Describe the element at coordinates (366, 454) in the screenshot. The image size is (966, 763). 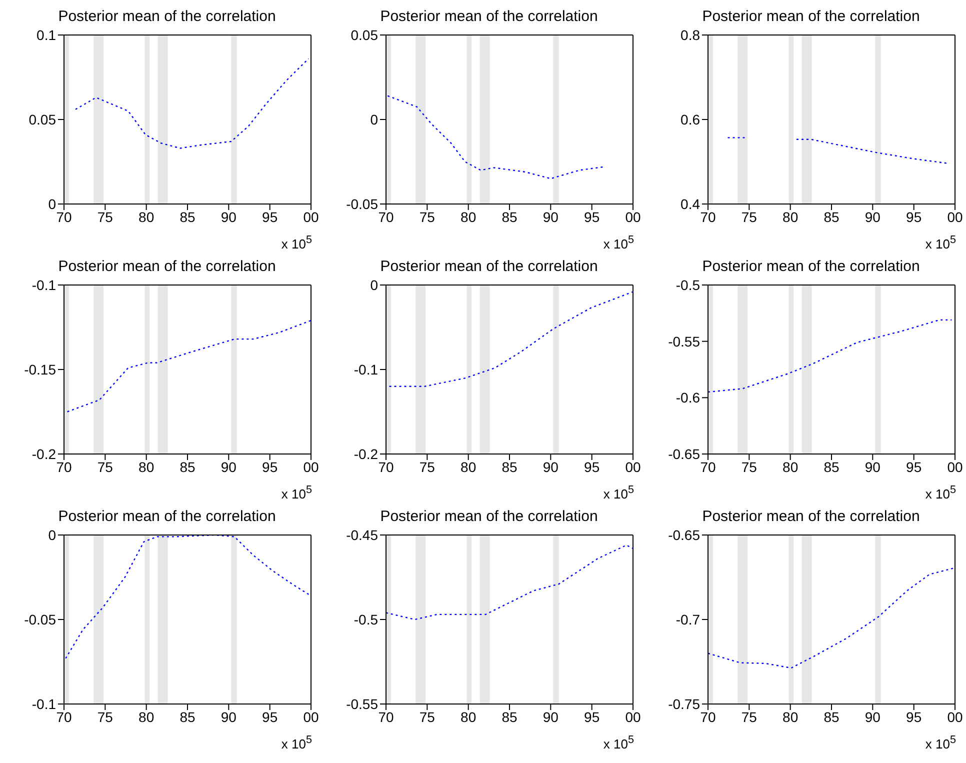
I see `y-tick-label: -0.2` at that location.